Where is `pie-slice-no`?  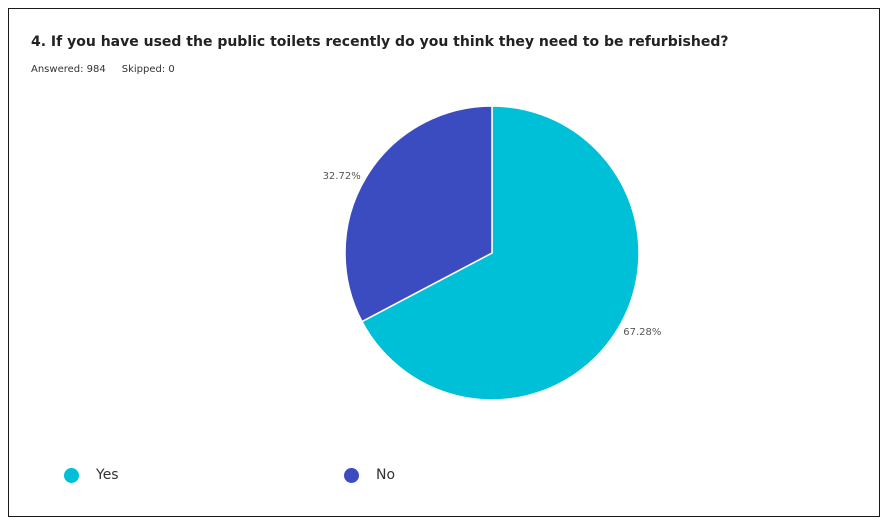 pie-slice-no is located at coordinates (418, 214).